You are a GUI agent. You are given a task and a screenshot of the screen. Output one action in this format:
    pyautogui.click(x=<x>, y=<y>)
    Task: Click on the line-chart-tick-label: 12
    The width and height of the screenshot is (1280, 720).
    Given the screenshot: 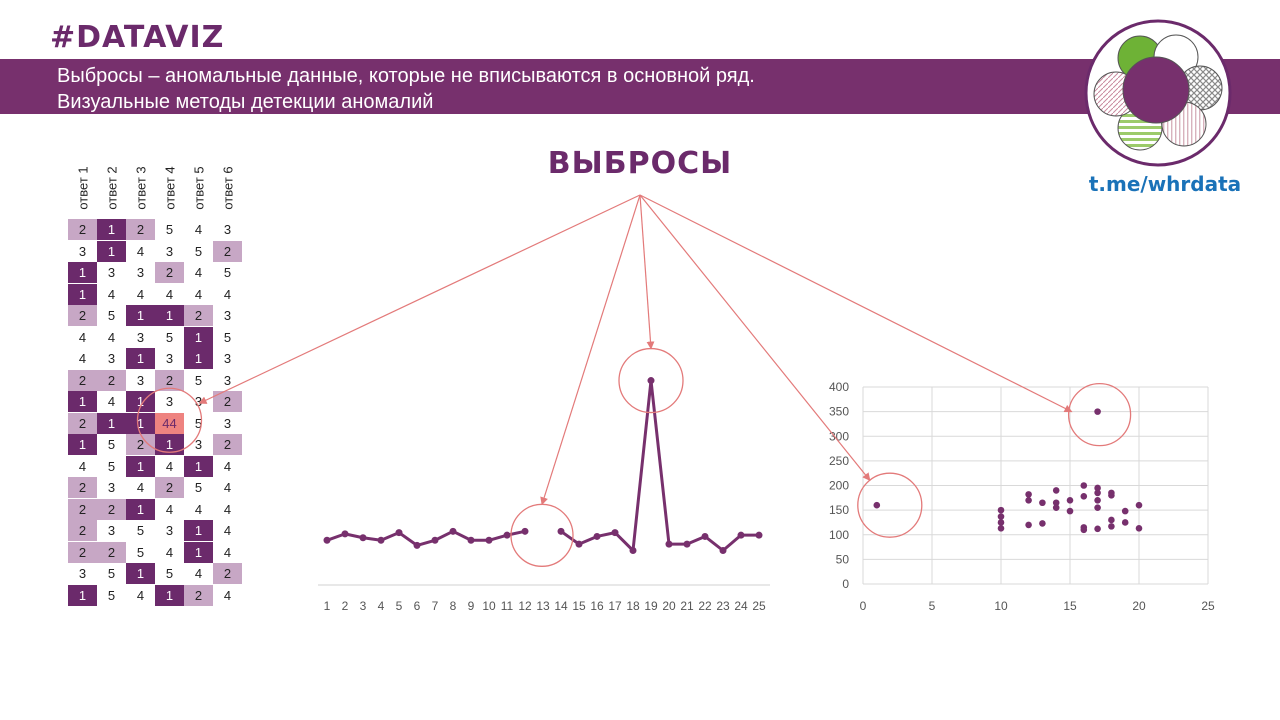 What is the action you would take?
    pyautogui.click(x=525, y=606)
    